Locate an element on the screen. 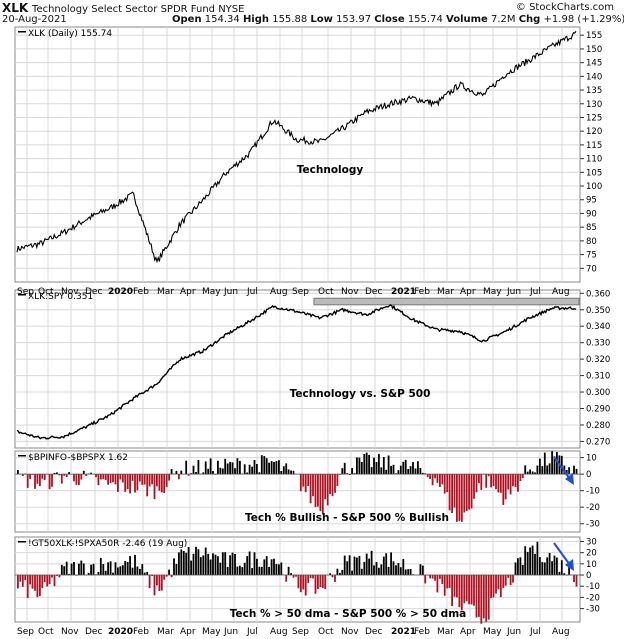  y-tick-label: 20 is located at coordinates (591, 554).